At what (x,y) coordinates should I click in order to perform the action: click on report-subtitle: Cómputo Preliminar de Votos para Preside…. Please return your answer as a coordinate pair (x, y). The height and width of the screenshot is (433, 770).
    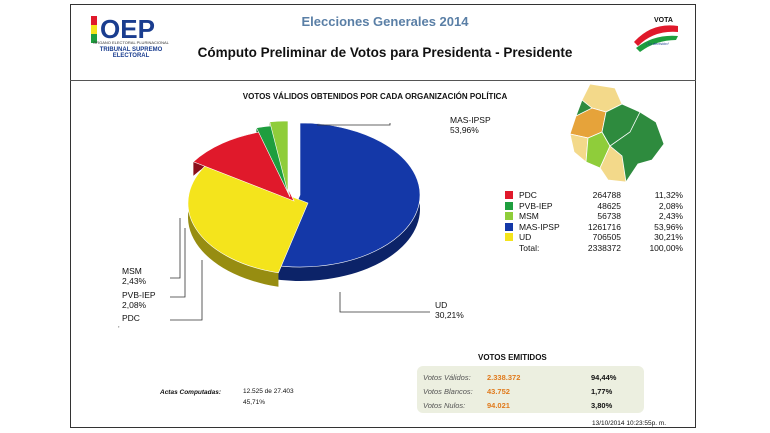
    Looking at the image, I should click on (385, 52).